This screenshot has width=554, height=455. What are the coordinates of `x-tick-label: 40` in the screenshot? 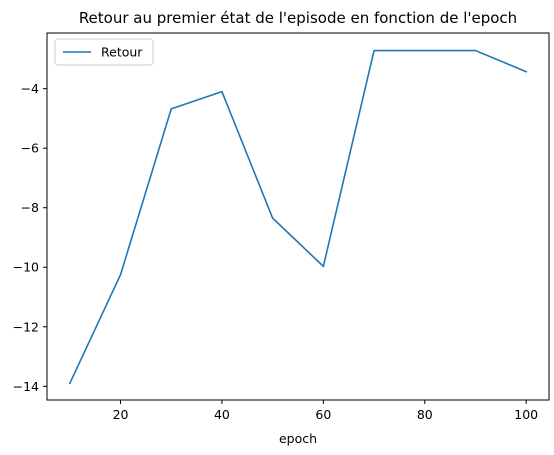 It's located at (222, 414).